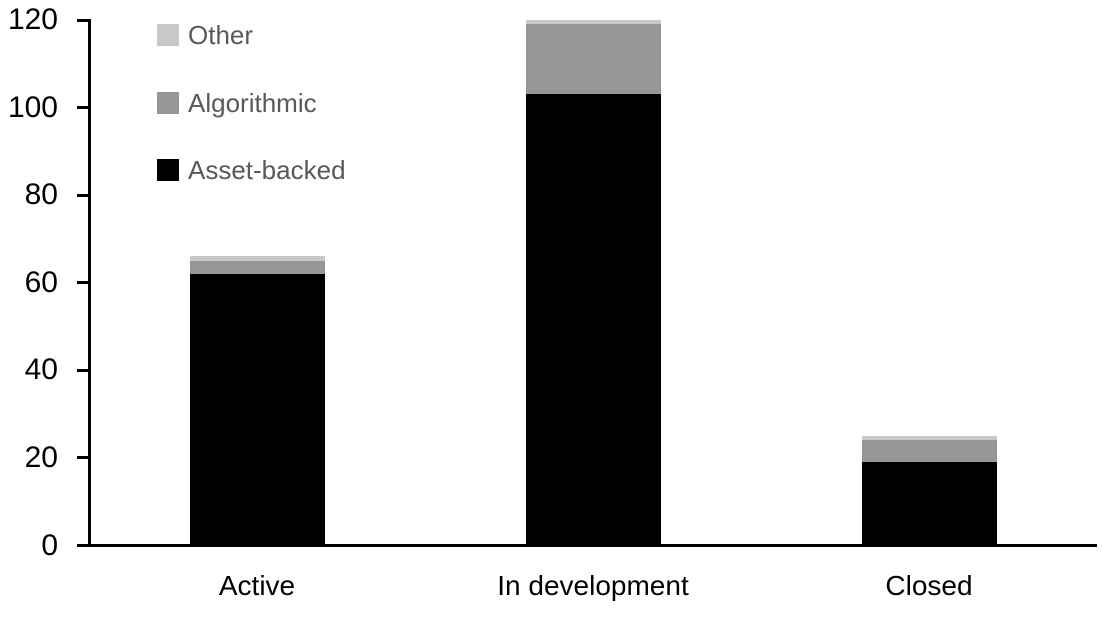  I want to click on legend-label: Other, so click(221, 35).